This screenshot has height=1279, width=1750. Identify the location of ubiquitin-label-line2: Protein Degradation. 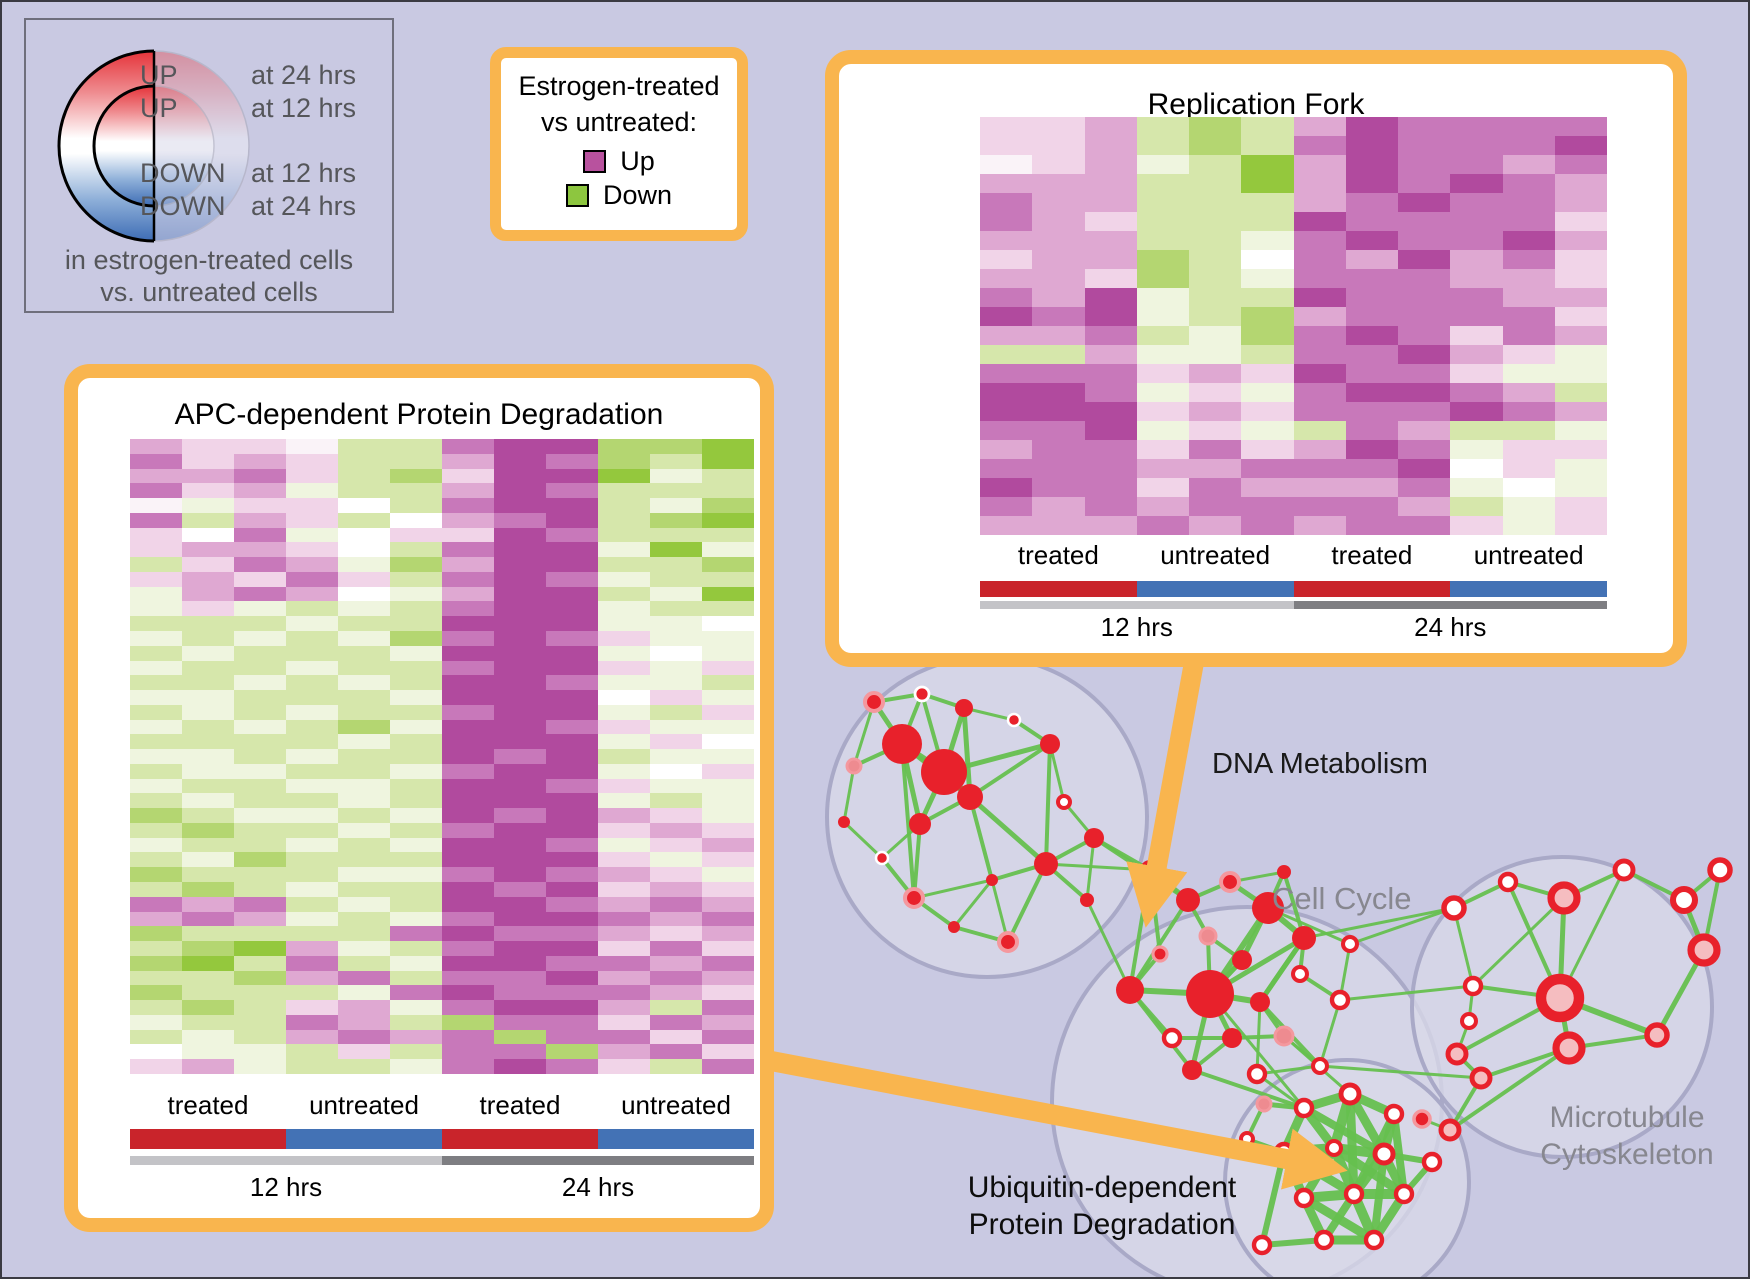
(1102, 1224).